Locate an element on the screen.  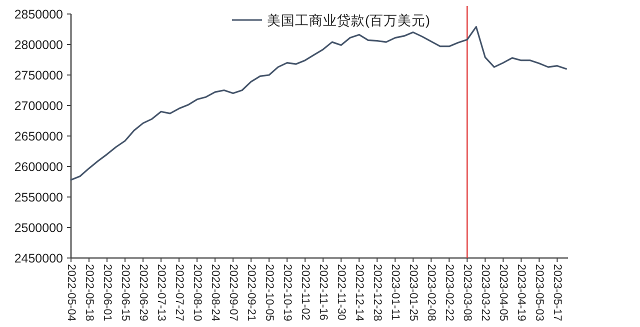
y-tick-label: 2850000 is located at coordinates (39, 15).